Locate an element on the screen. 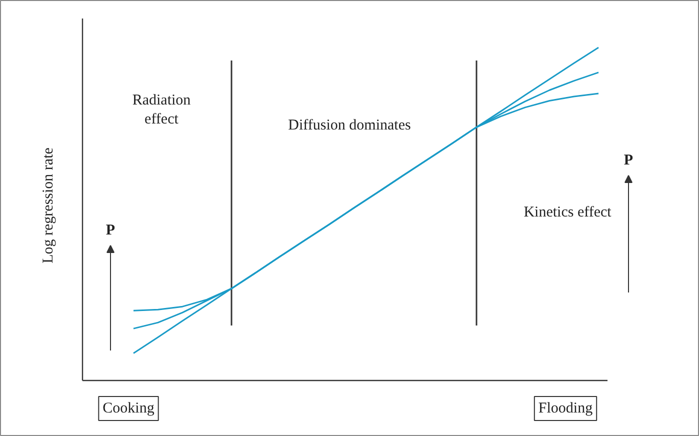  text: Cooking is located at coordinates (128, 408).